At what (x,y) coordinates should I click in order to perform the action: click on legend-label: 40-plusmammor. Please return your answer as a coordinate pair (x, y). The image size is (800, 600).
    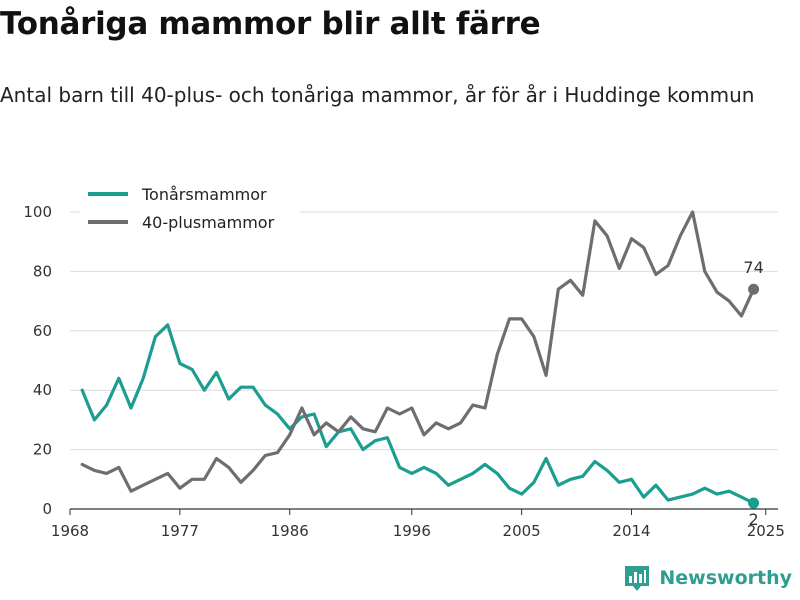
    Looking at the image, I should click on (208, 222).